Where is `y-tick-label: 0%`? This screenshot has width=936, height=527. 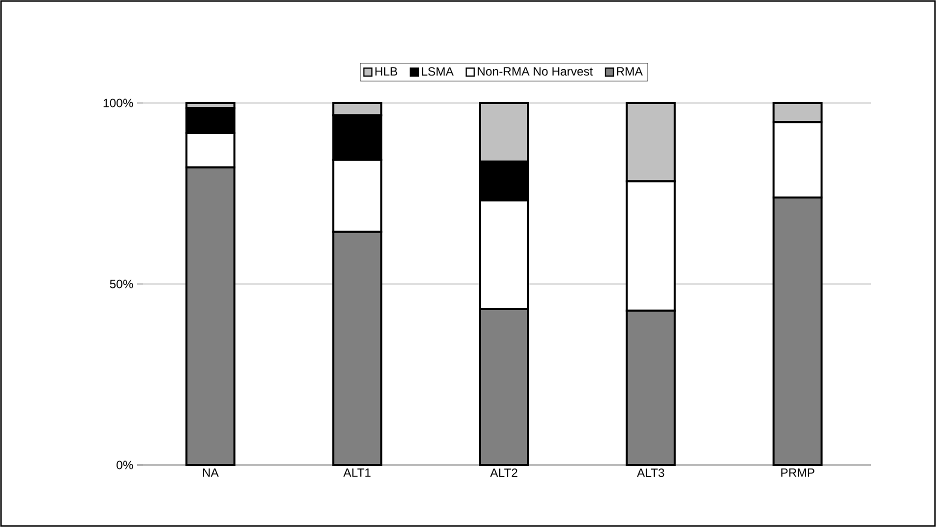 y-tick-label: 0% is located at coordinates (125, 465).